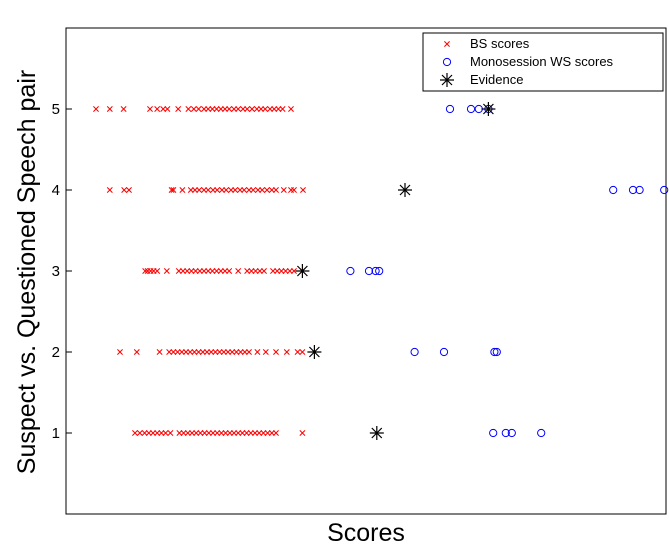  What do you see at coordinates (488, 109) in the screenshot?
I see `evidence-point` at bounding box center [488, 109].